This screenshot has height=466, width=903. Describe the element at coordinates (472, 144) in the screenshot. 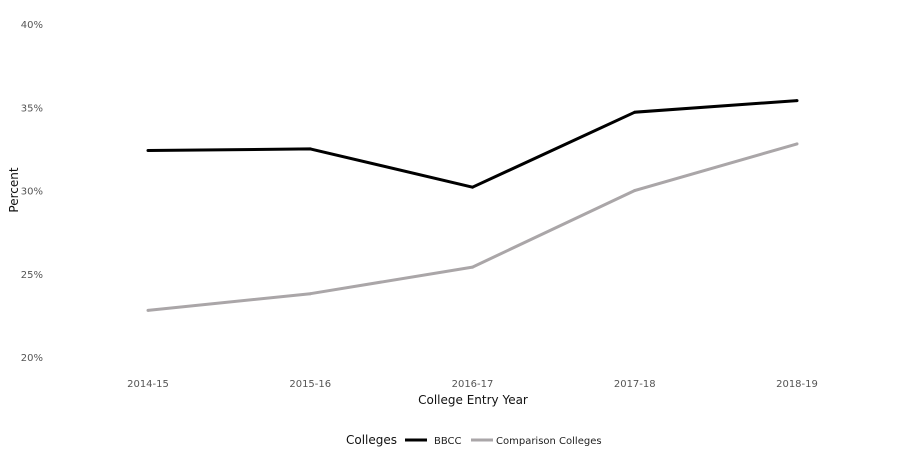

I see `series-line-bbcc` at that location.